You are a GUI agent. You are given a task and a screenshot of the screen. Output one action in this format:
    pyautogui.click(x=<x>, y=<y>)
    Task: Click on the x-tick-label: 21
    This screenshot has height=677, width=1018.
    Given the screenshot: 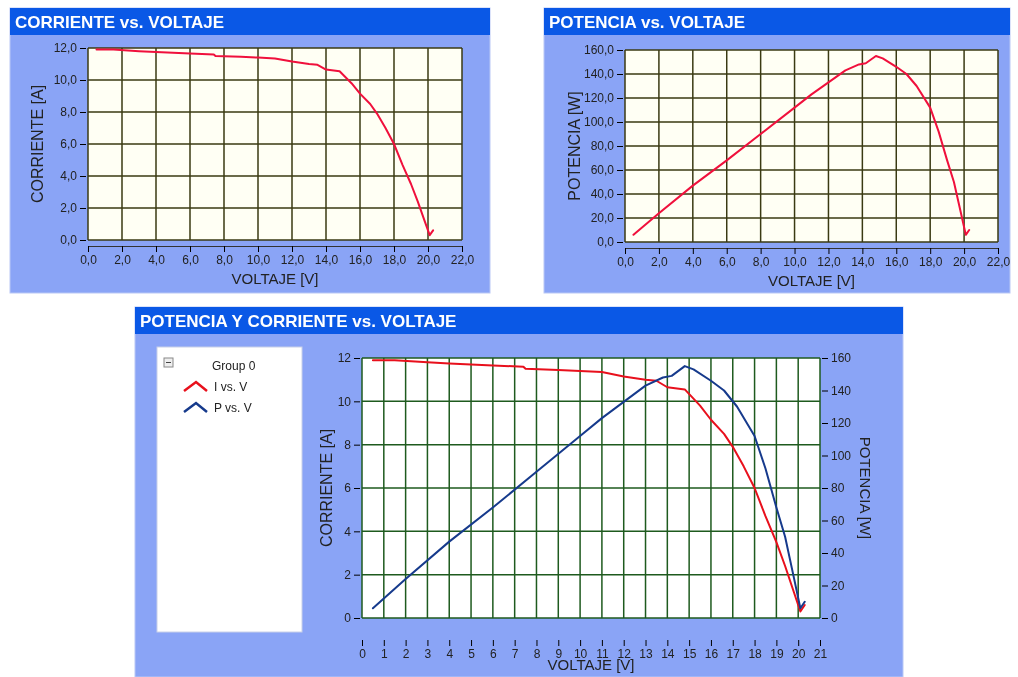 What is the action you would take?
    pyautogui.click(x=820, y=653)
    